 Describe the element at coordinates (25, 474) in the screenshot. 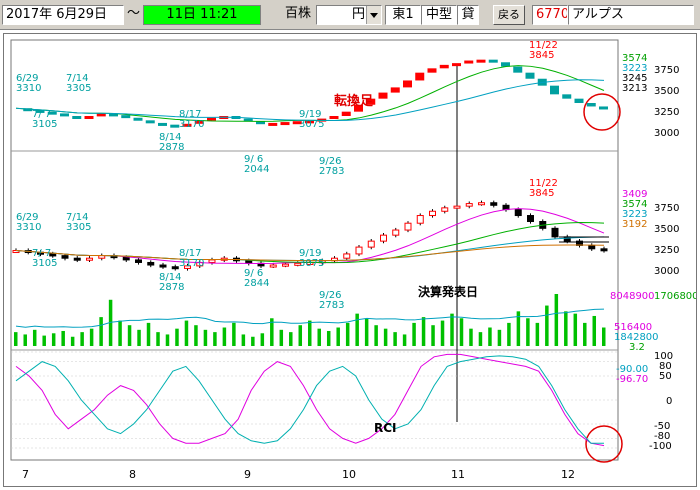

I see `x-tick-label: 7` at that location.